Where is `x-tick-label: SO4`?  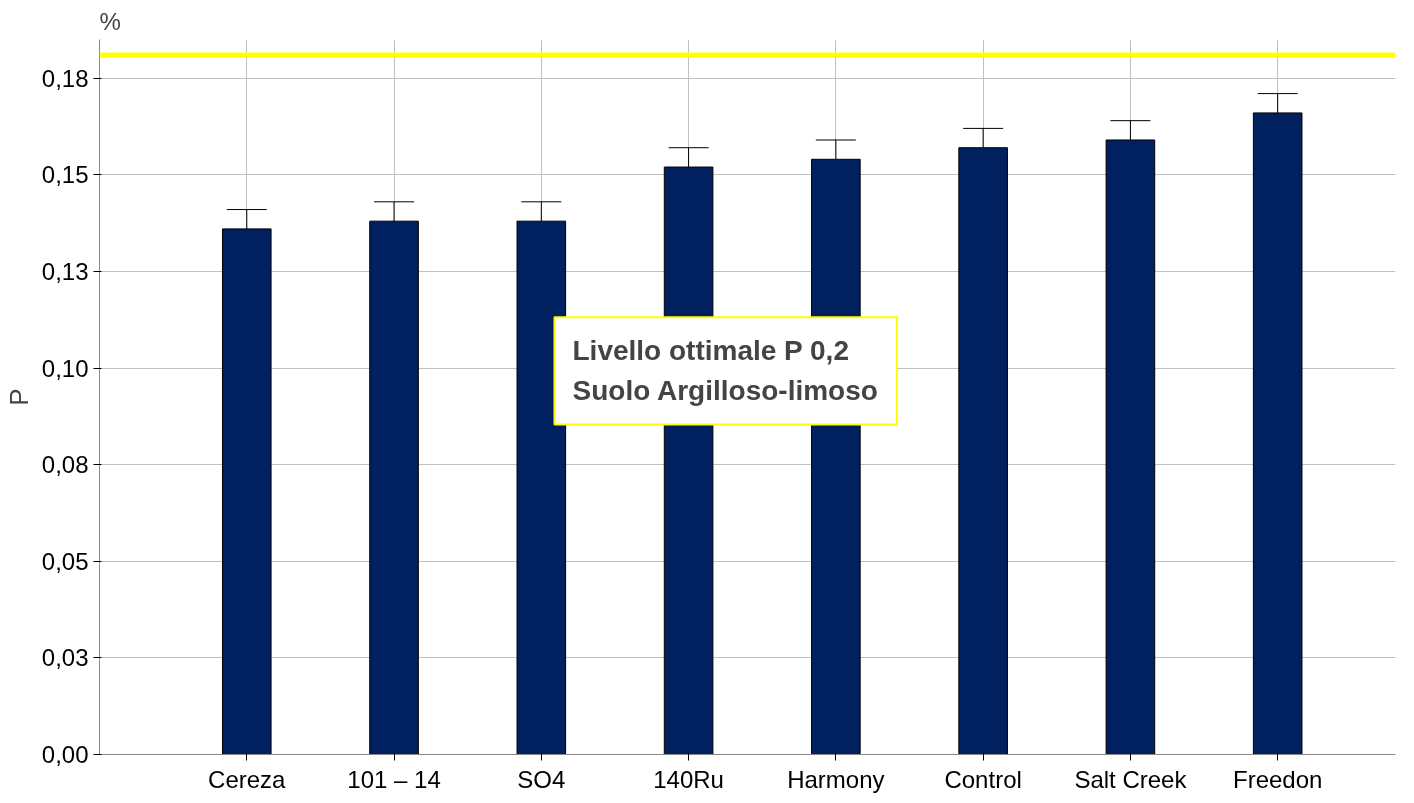
x-tick-label: SO4 is located at coordinates (541, 779).